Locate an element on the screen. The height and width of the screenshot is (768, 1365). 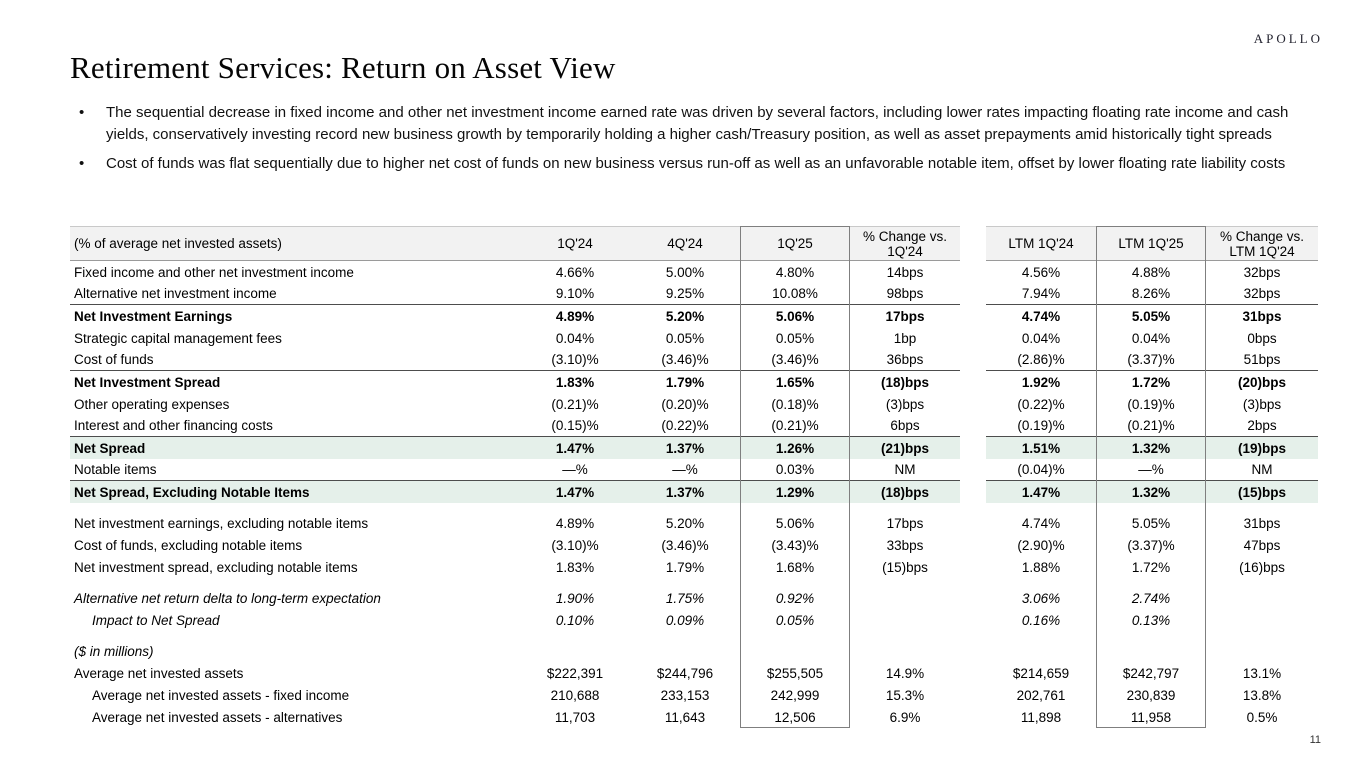
row-label: Net Investment Earnings is located at coordinates (153, 316).